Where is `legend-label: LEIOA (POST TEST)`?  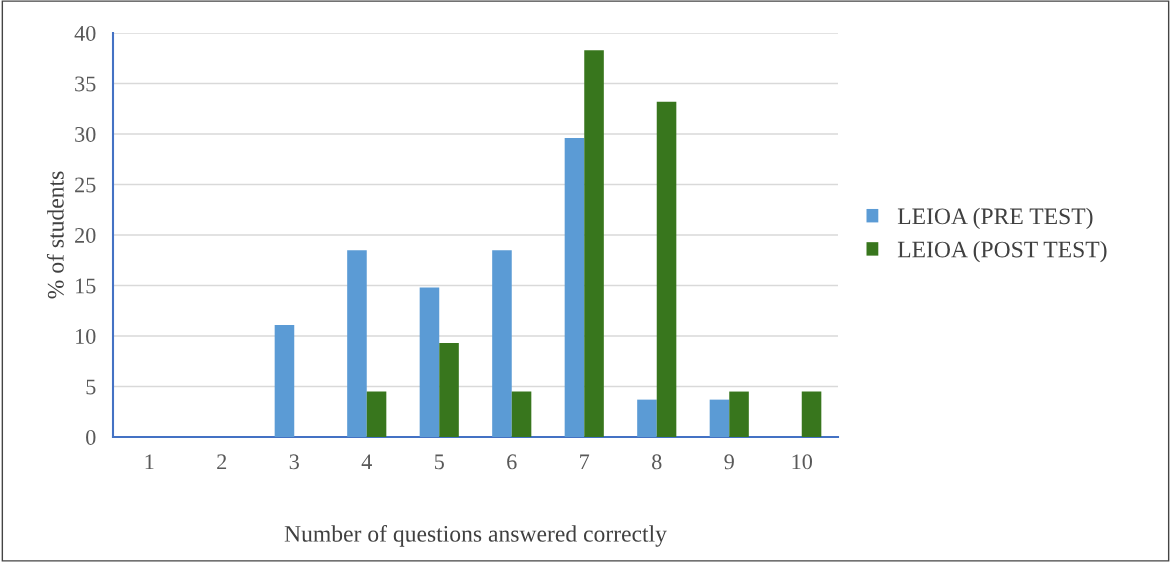
legend-label: LEIOA (POST TEST) is located at coordinates (1002, 251).